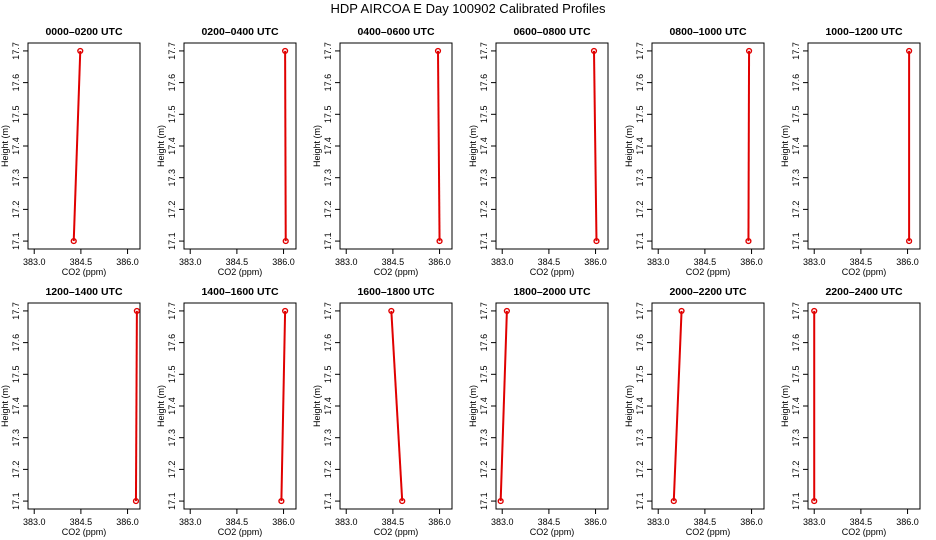  What do you see at coordinates (863, 32) in the screenshot?
I see `panel-title: 1000–1200 UTC` at bounding box center [863, 32].